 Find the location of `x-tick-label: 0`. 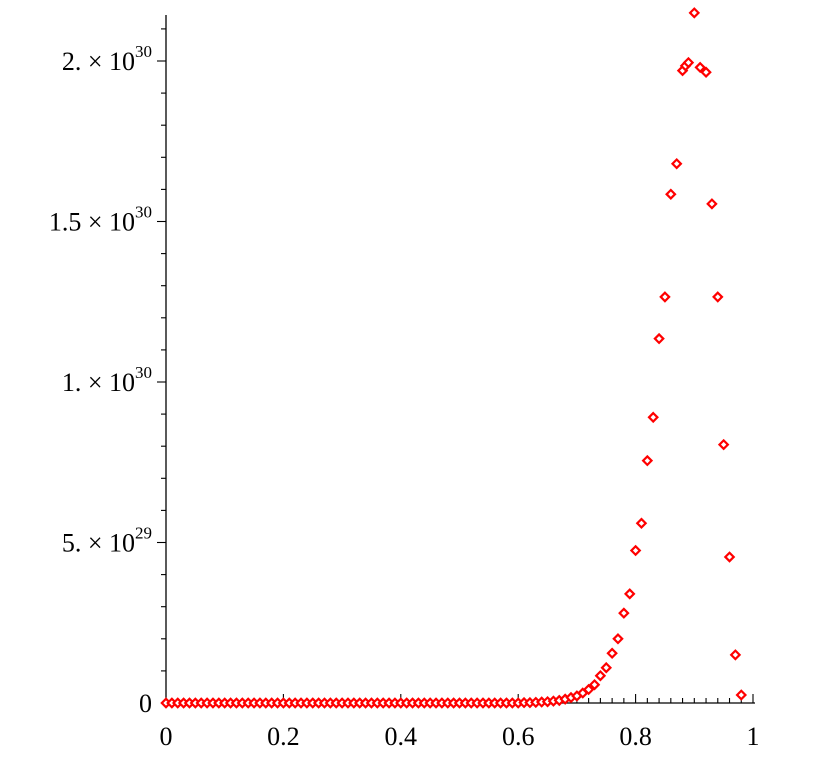

x-tick-label: 0 is located at coordinates (166, 736).